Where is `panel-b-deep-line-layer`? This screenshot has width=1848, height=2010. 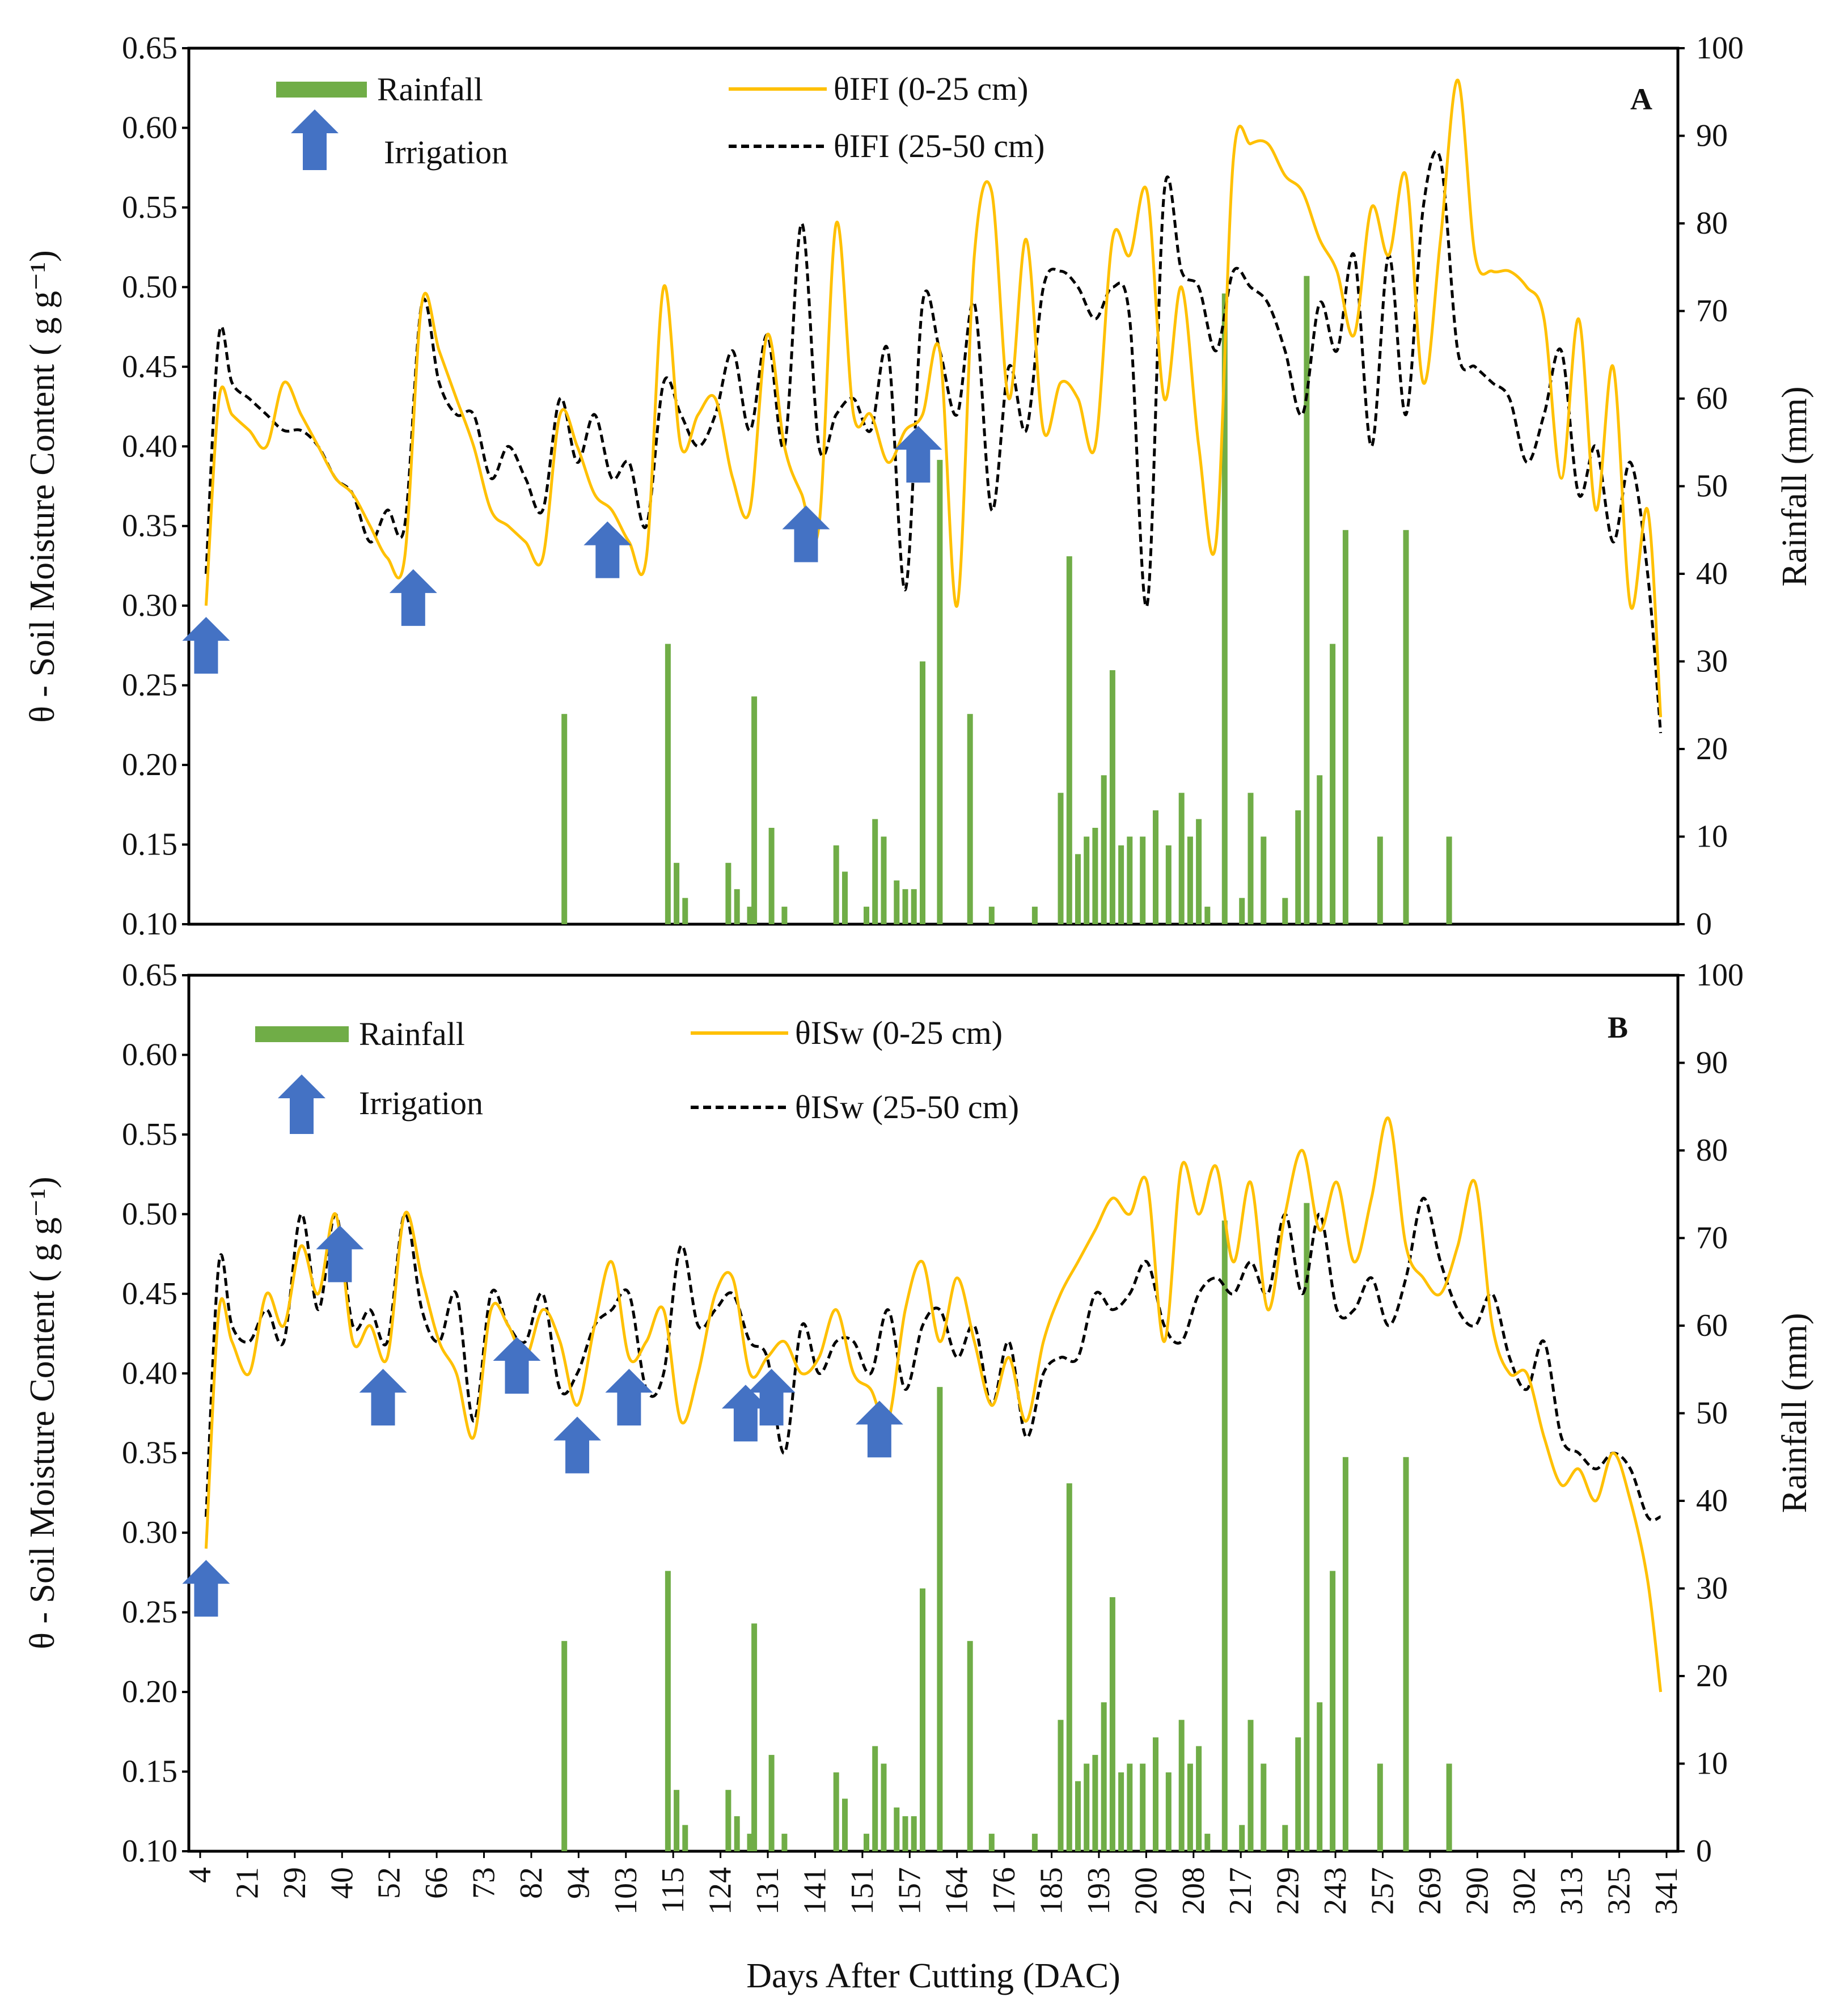 panel-b-deep-line-layer is located at coordinates (932, 1359).